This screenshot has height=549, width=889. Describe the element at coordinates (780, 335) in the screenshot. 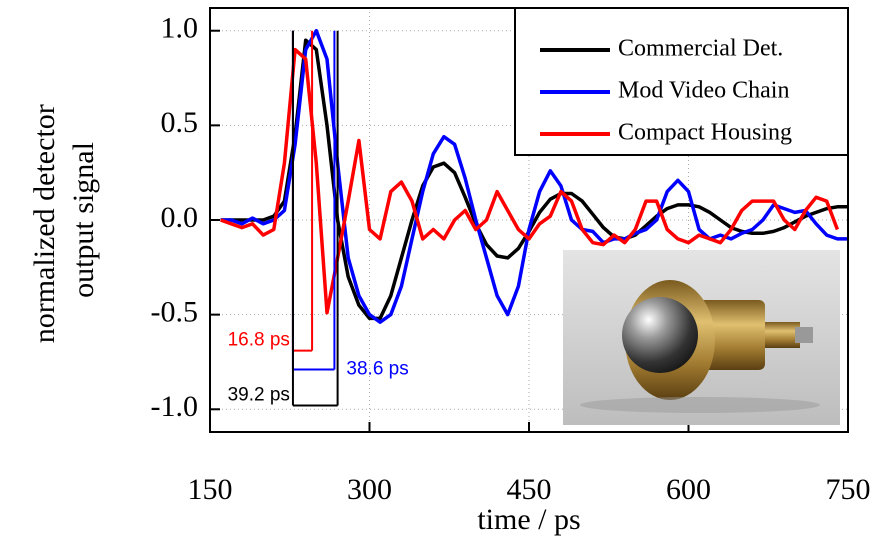

I see `photo-connector` at that location.